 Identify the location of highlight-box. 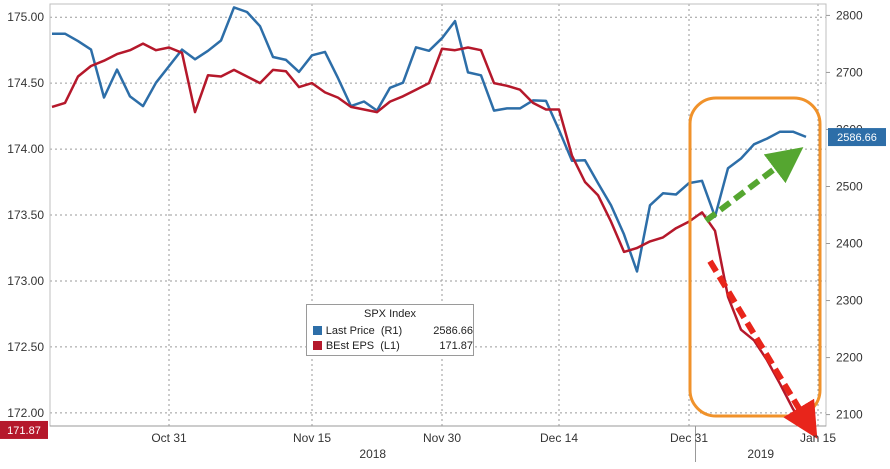
(755, 257).